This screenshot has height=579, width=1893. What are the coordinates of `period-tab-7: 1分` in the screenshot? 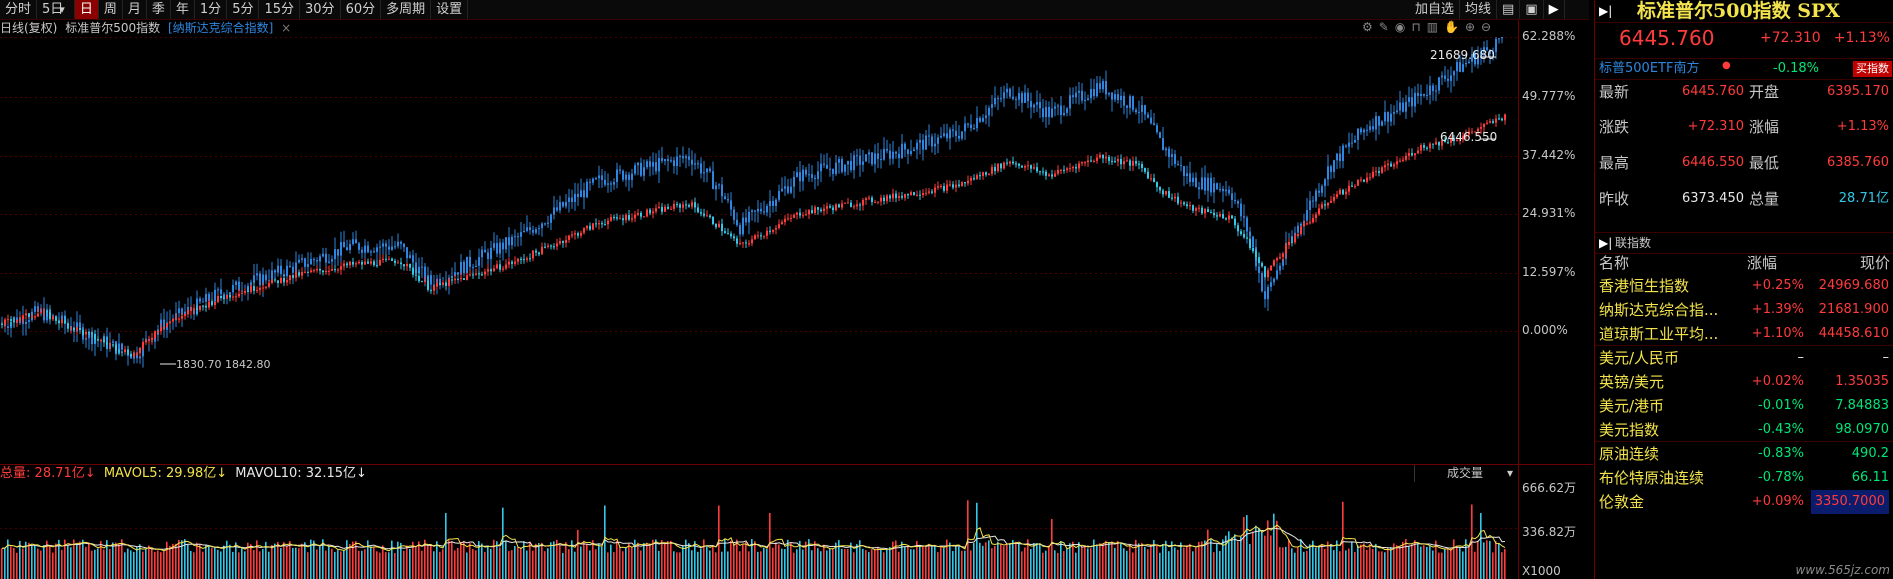 It's located at (211, 9).